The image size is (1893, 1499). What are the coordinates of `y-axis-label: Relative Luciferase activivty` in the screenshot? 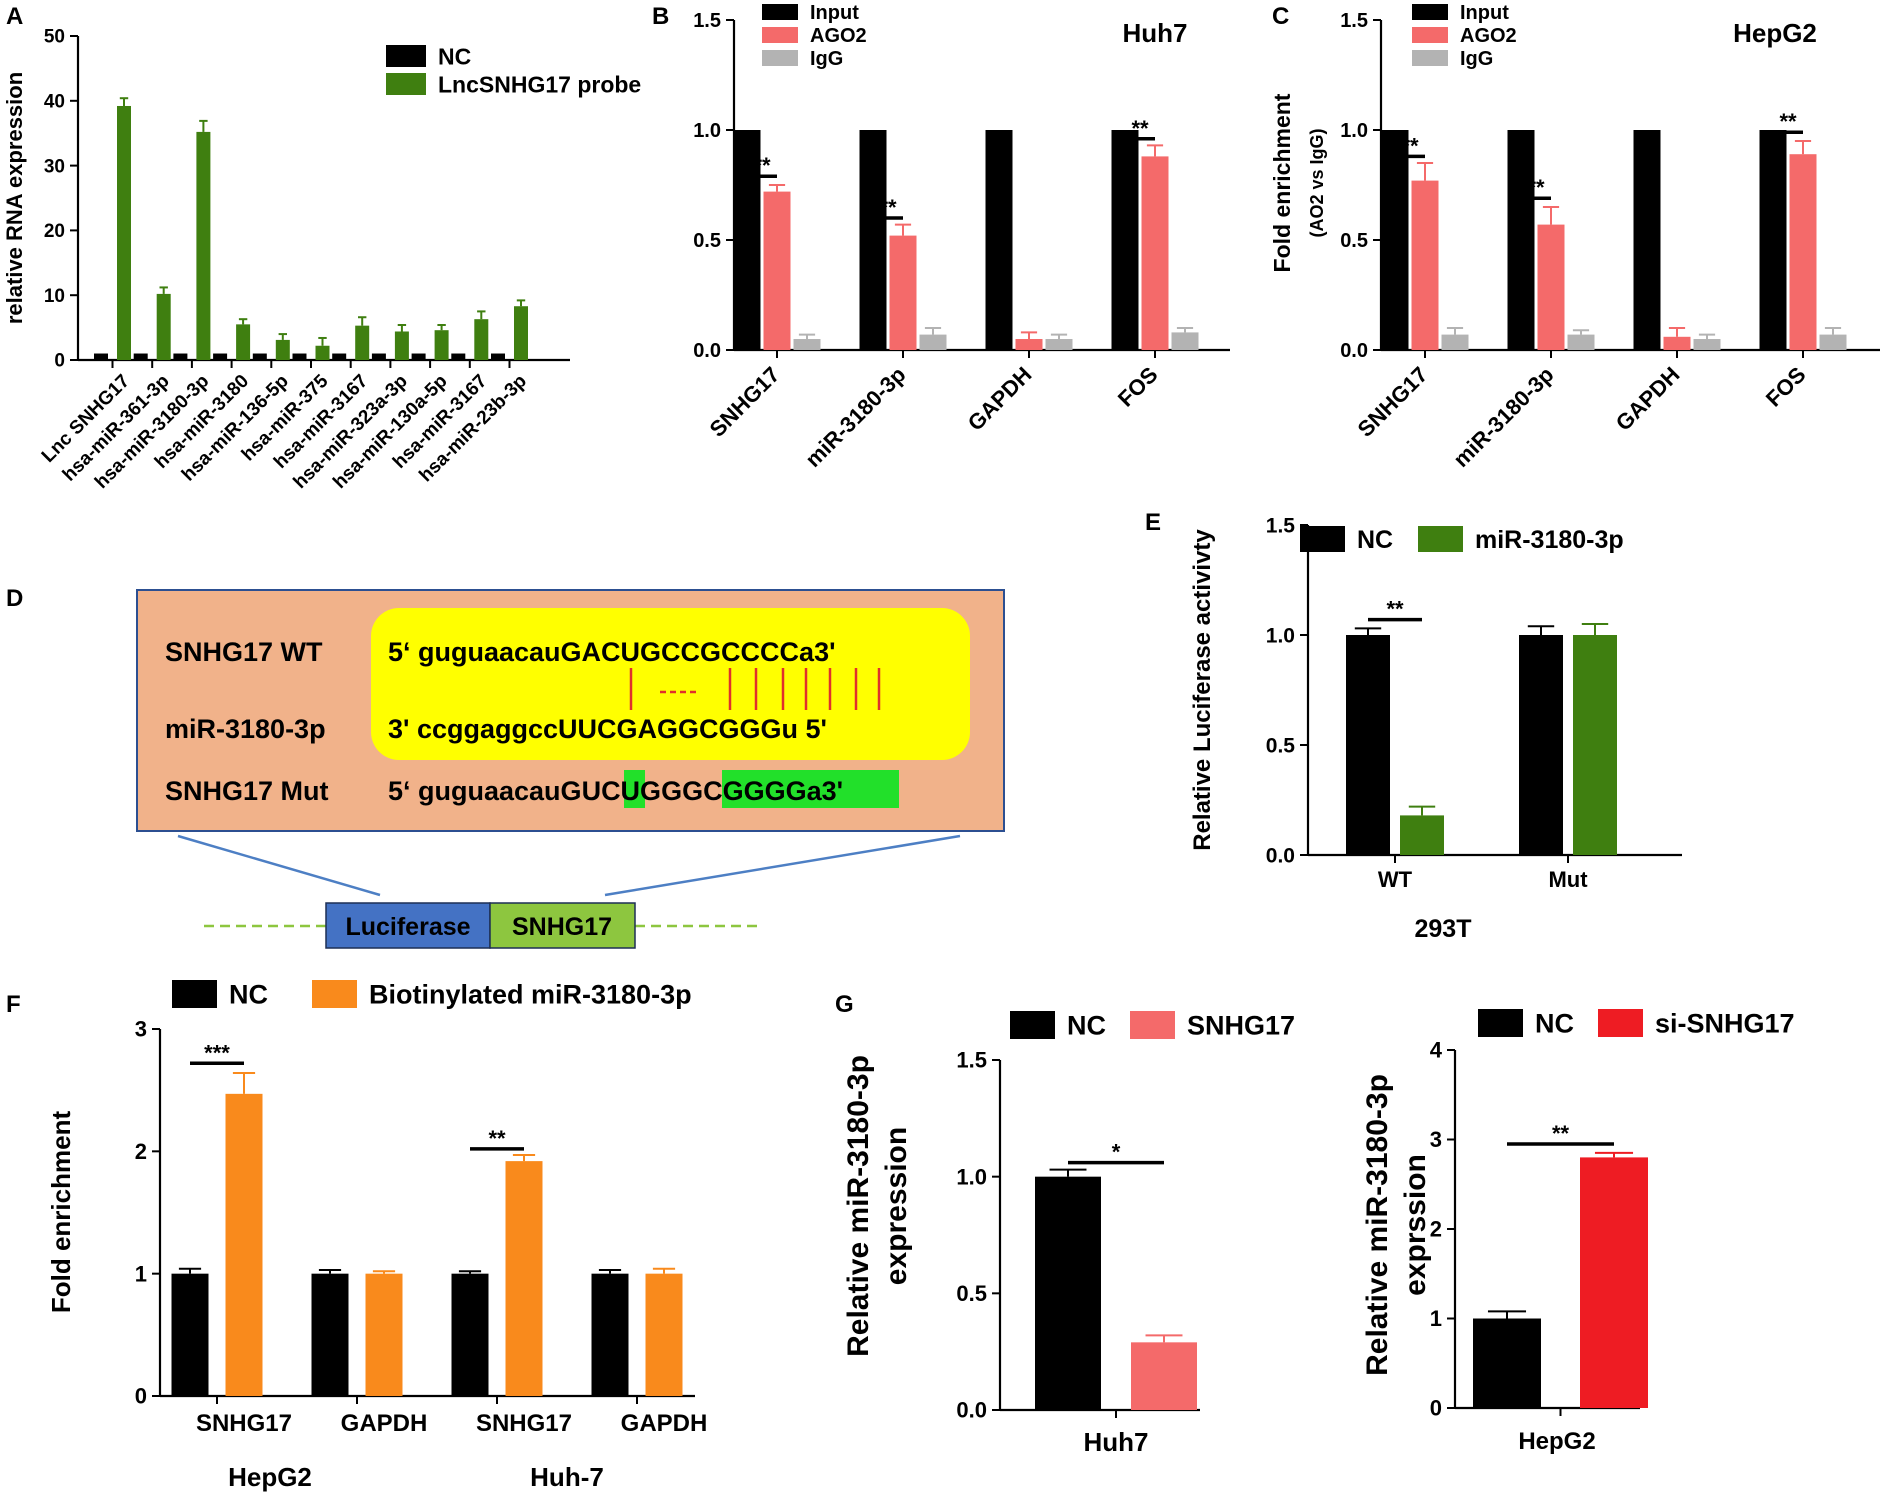 It's located at (1202, 690).